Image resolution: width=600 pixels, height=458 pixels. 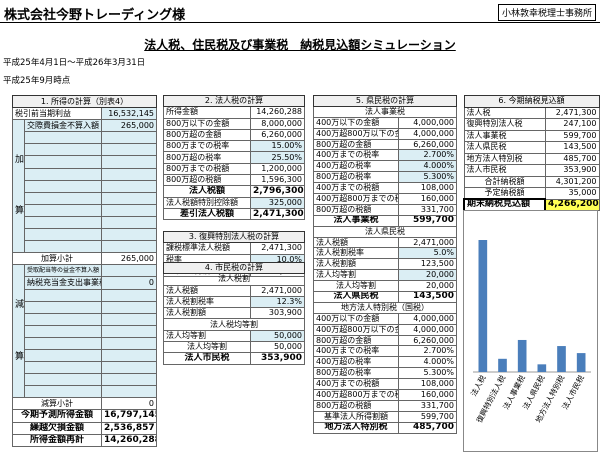 What do you see at coordinates (57, 259) in the screenshot?
I see `row-label: 加算小計` at bounding box center [57, 259].